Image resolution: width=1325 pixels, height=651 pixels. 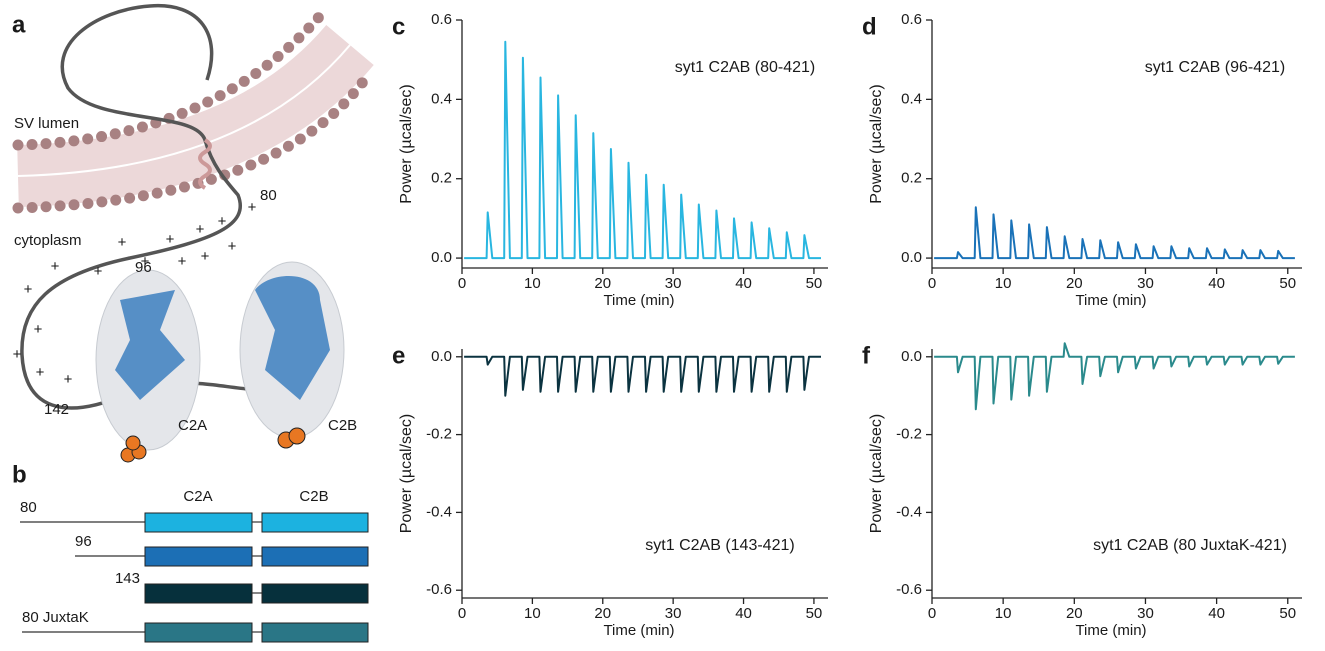 I want to click on panel-letter: b, so click(x=19, y=474).